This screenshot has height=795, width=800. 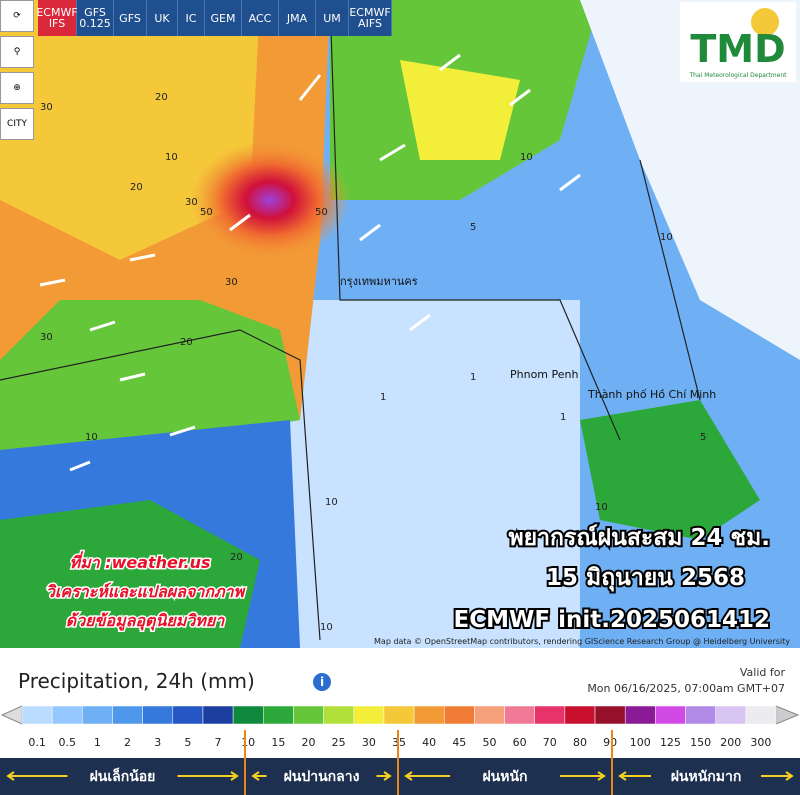 I want to click on logo: TMD Thai Meteorological Department, so click(x=738, y=42).